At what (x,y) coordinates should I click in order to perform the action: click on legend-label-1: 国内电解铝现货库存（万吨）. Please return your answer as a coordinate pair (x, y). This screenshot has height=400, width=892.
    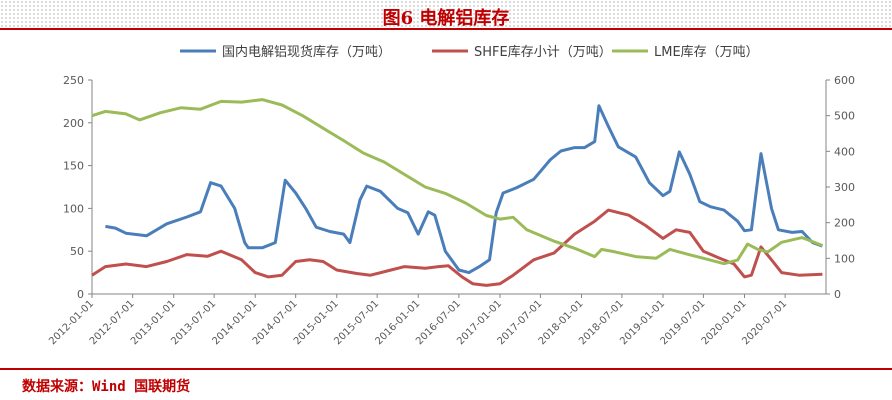
    Looking at the image, I should click on (306, 52).